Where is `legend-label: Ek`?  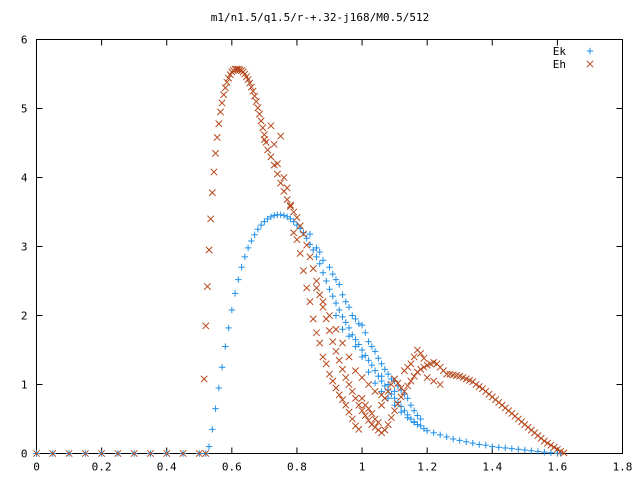 legend-label: Ek is located at coordinates (560, 51).